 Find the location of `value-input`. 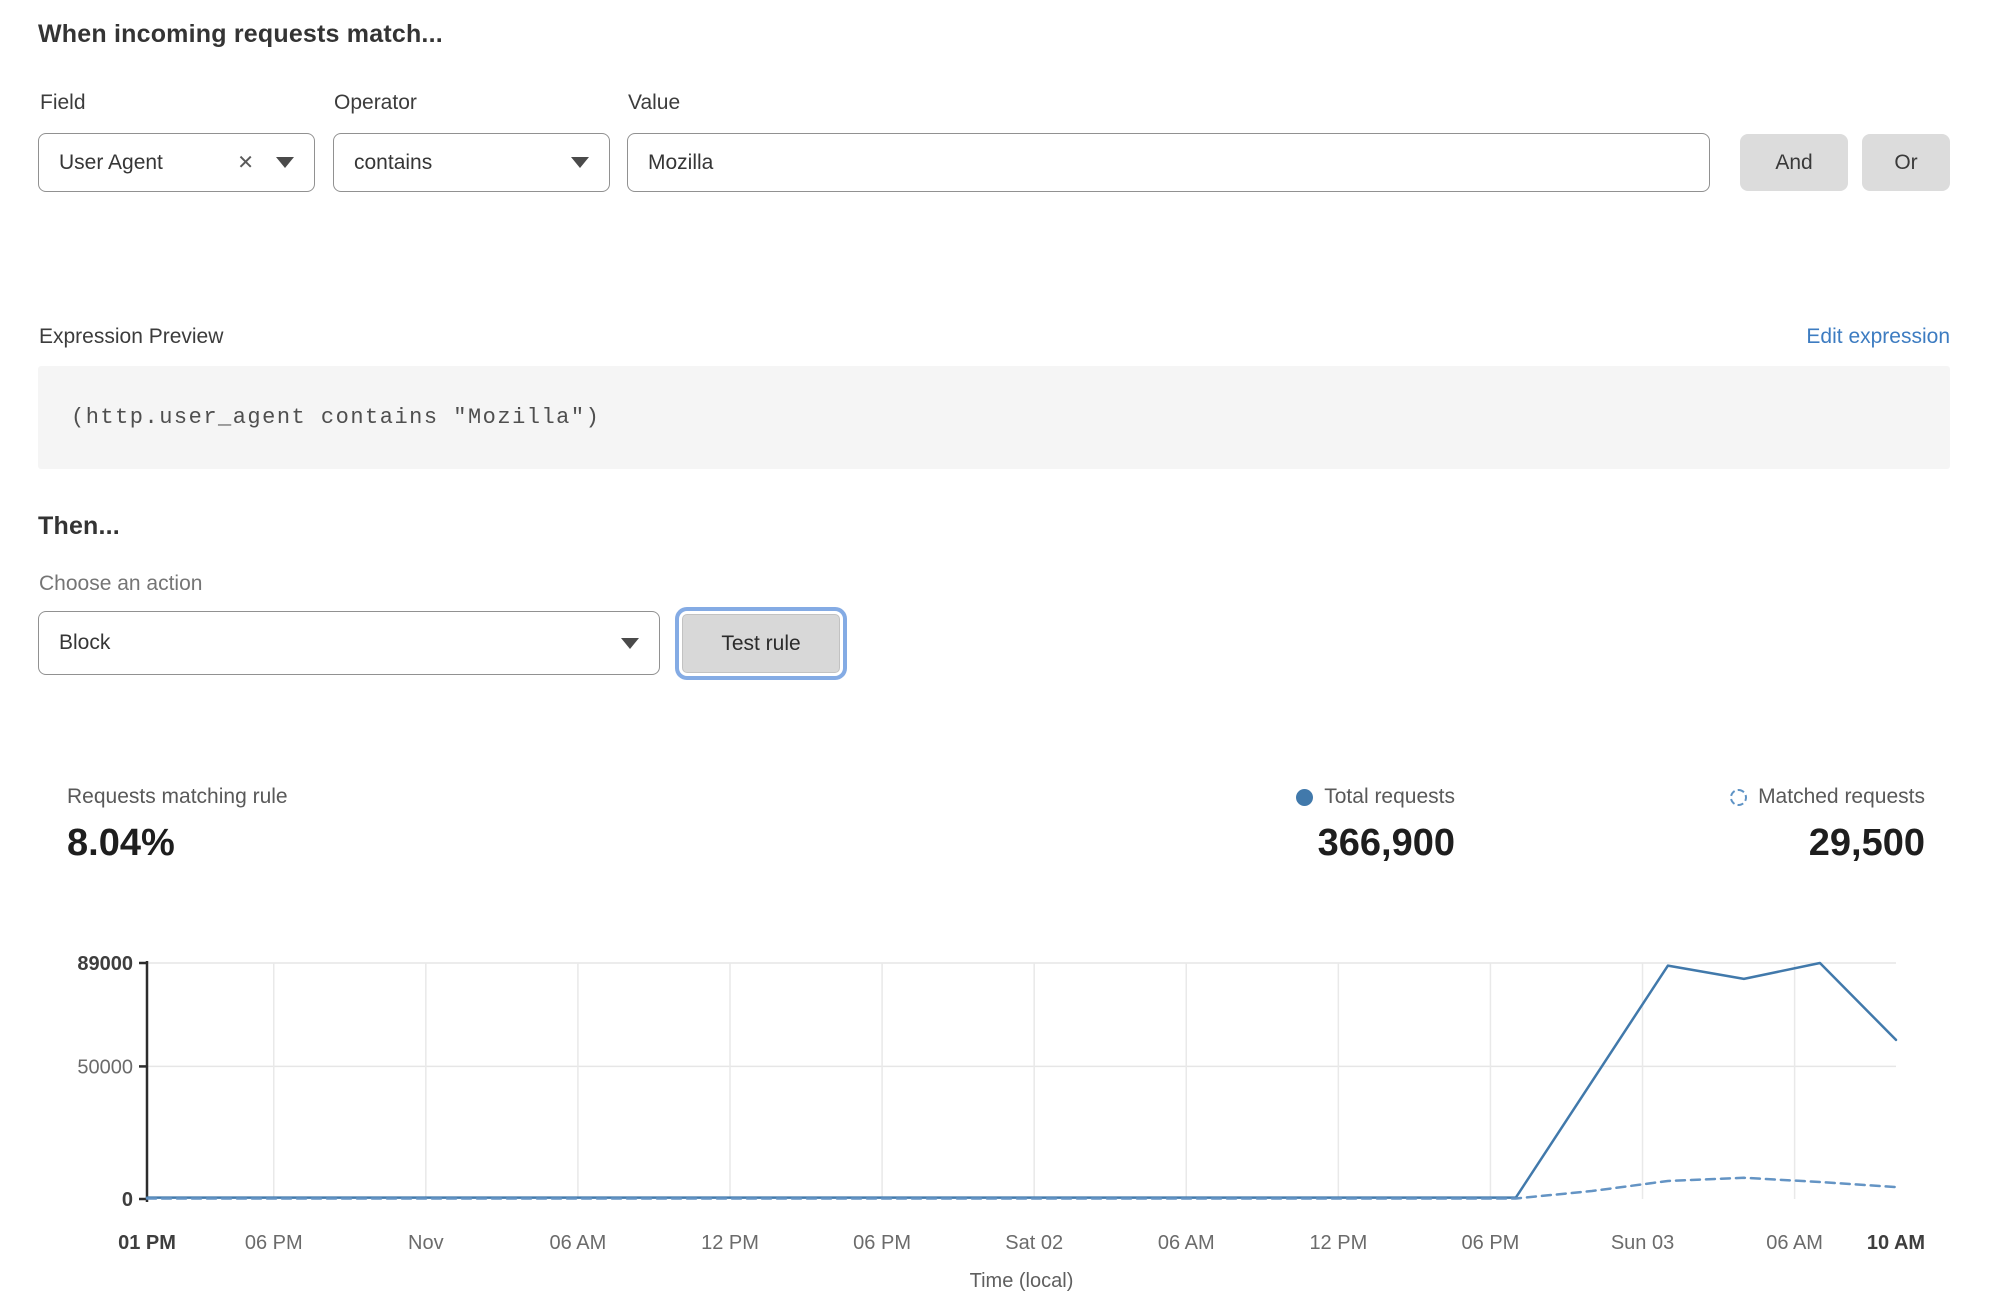

value-input is located at coordinates (1168, 162).